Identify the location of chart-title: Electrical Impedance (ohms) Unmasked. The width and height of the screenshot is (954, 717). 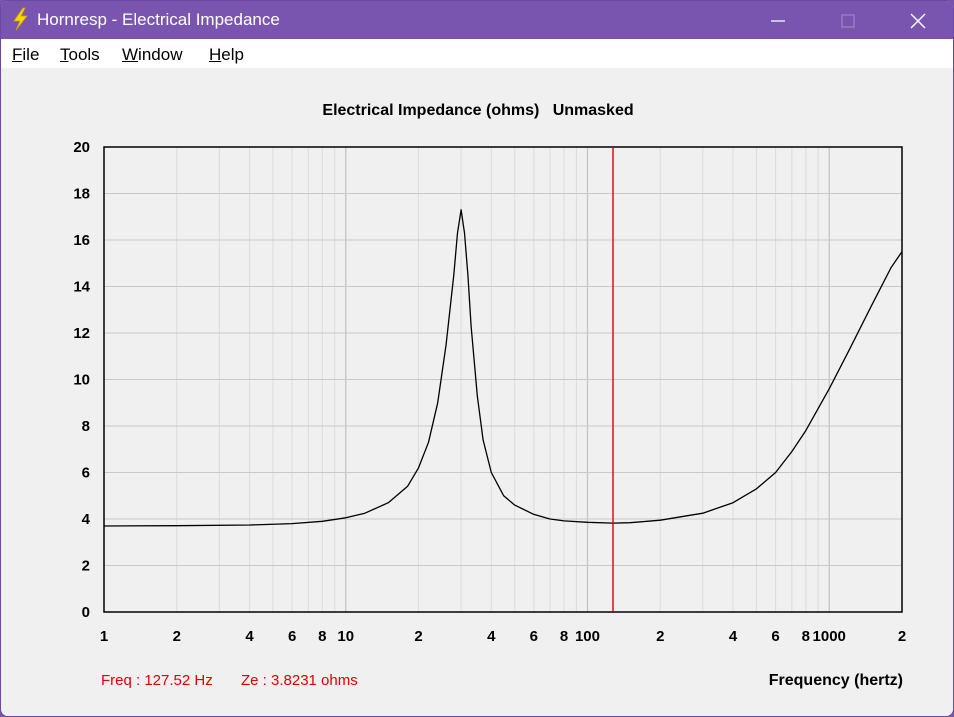
(477, 110).